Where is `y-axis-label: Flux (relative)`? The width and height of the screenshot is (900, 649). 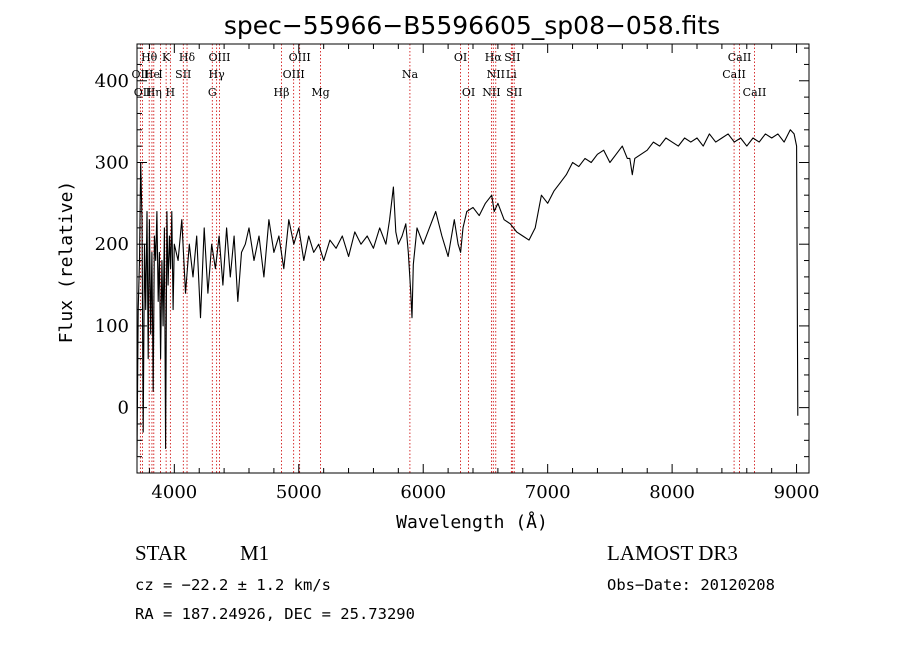 y-axis-label: Flux (relative) is located at coordinates (66, 262).